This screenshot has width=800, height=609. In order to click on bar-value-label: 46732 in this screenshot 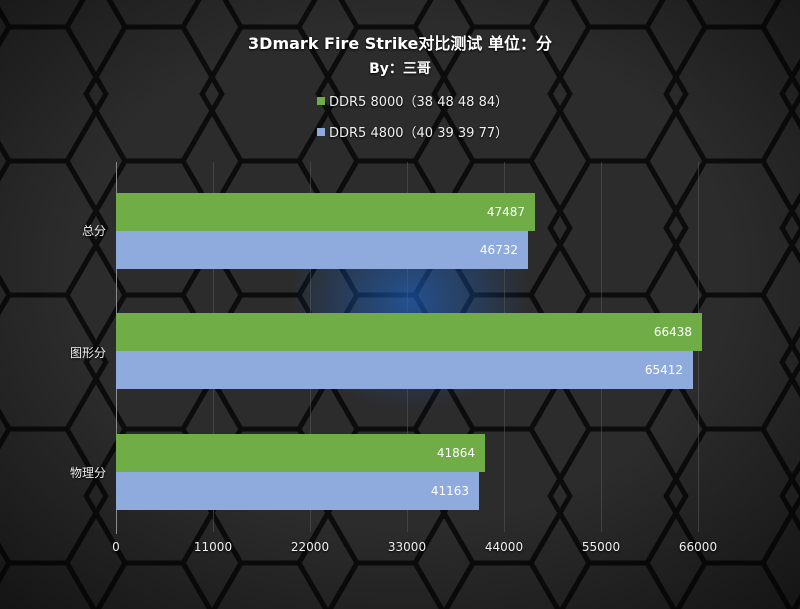, I will do `click(498, 250)`.